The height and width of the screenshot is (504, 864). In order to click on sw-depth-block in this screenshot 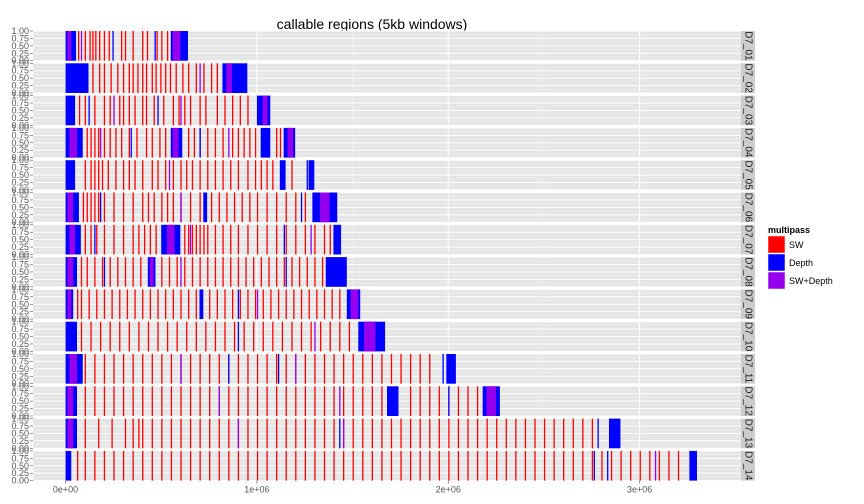, I will do `click(325, 207)`.